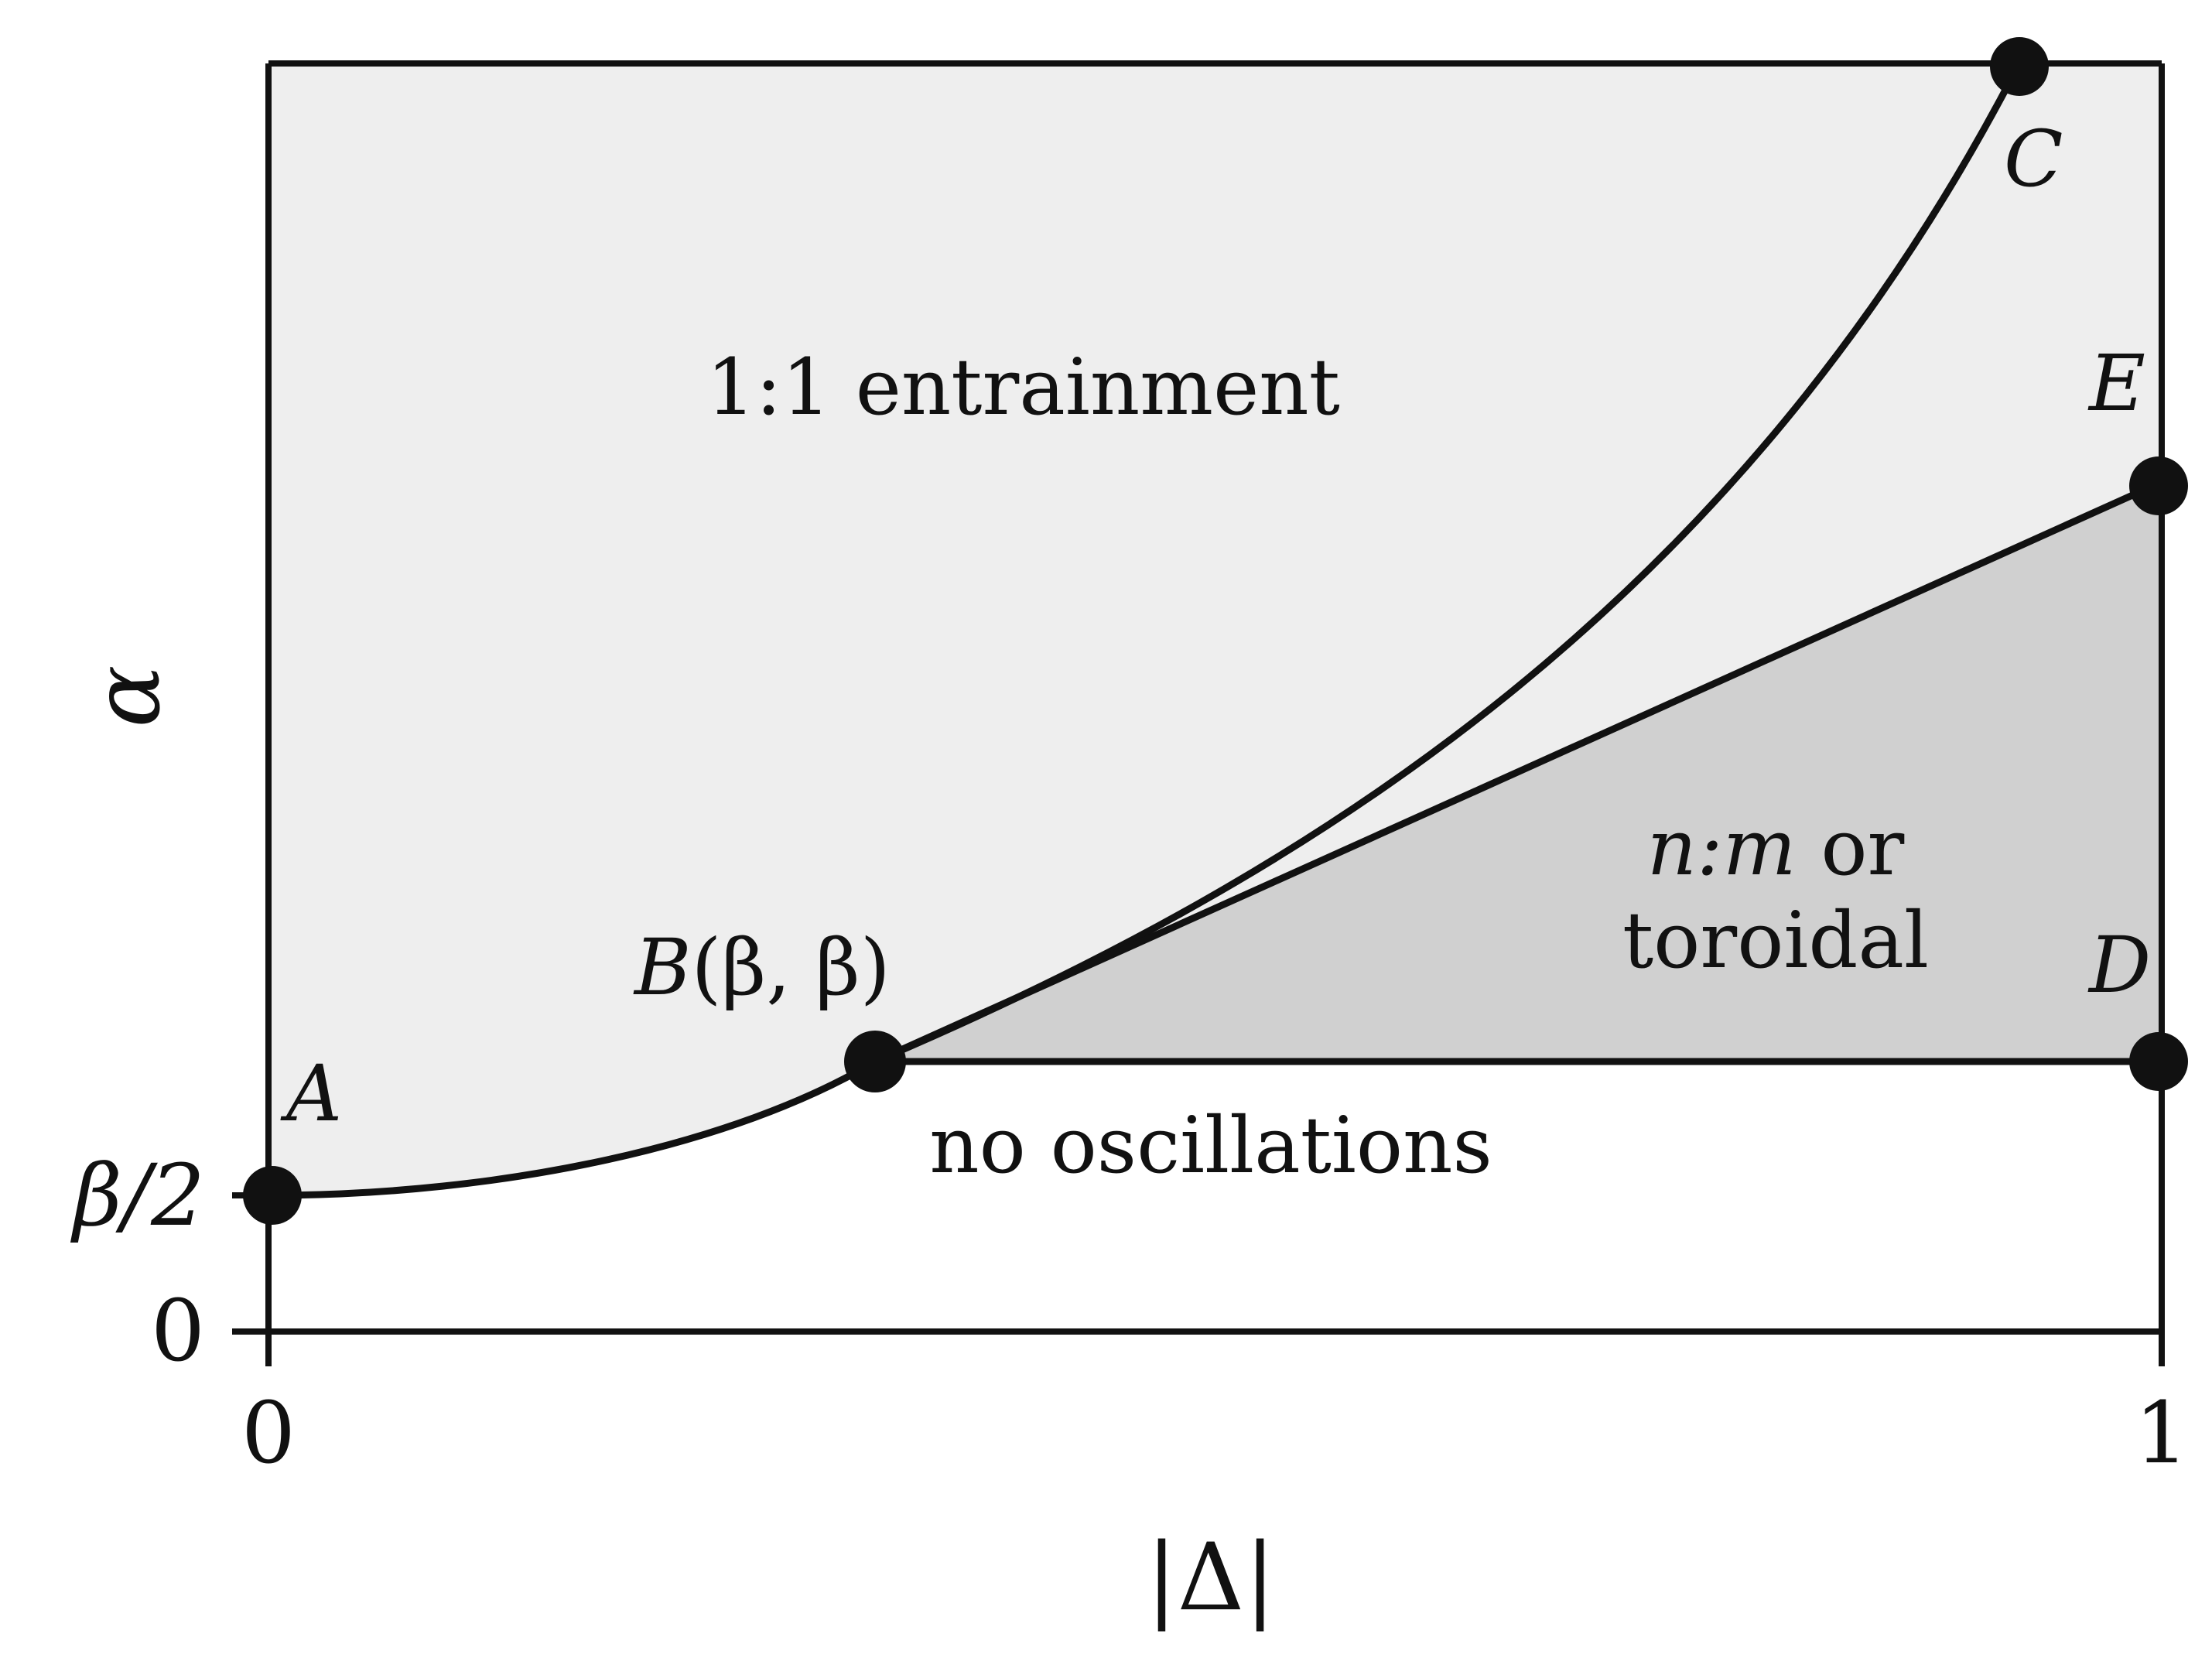 The image size is (2212, 1665). What do you see at coordinates (137, 1195) in the screenshot?
I see `y-tick-label-beta-half: β/2` at bounding box center [137, 1195].